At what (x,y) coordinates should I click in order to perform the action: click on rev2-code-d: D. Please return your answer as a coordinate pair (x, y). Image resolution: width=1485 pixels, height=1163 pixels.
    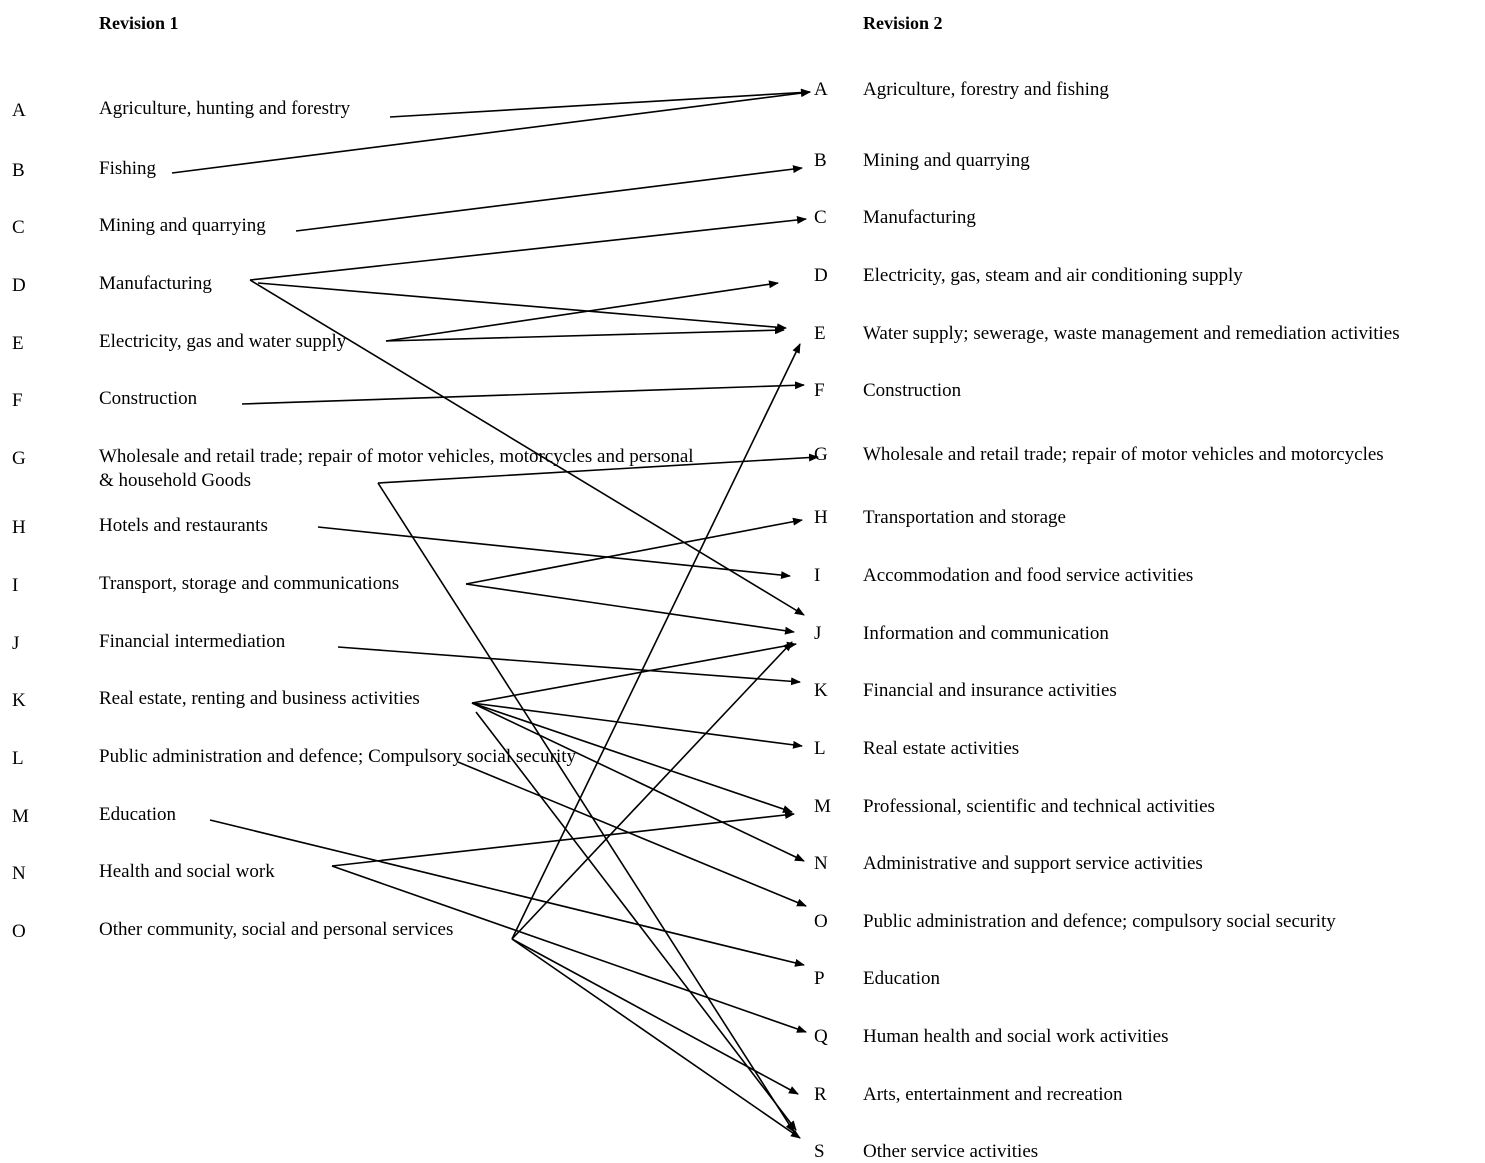
    Looking at the image, I should click on (821, 276).